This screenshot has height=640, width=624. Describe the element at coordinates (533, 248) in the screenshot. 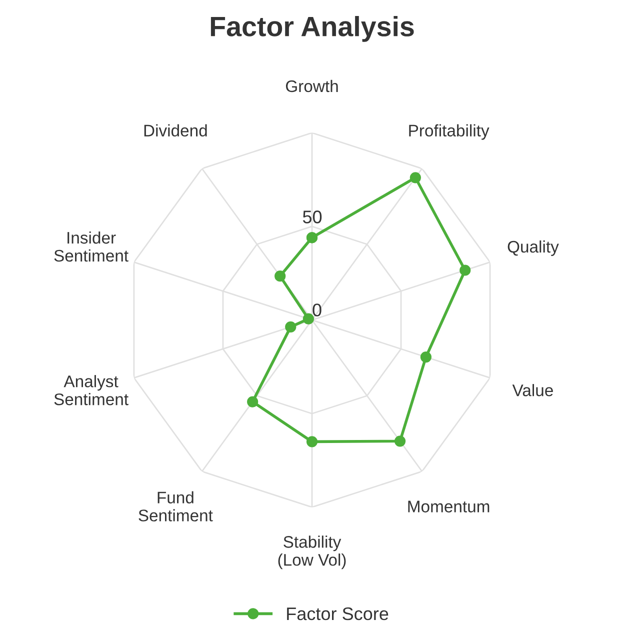

I see `spoke-label: Quality` at that location.